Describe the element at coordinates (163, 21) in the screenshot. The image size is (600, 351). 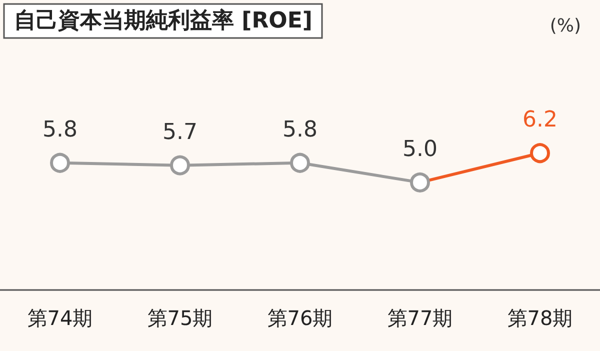
I see `chart-title: 自己資本当期純利益率 [ROE]` at that location.